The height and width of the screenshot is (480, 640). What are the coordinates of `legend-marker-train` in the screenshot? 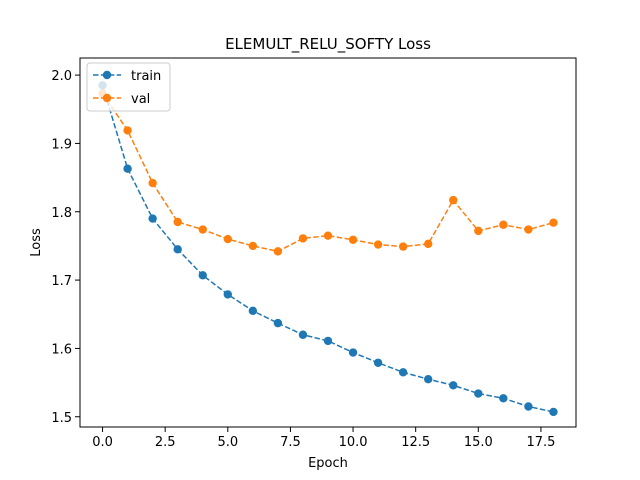 It's located at (107, 75).